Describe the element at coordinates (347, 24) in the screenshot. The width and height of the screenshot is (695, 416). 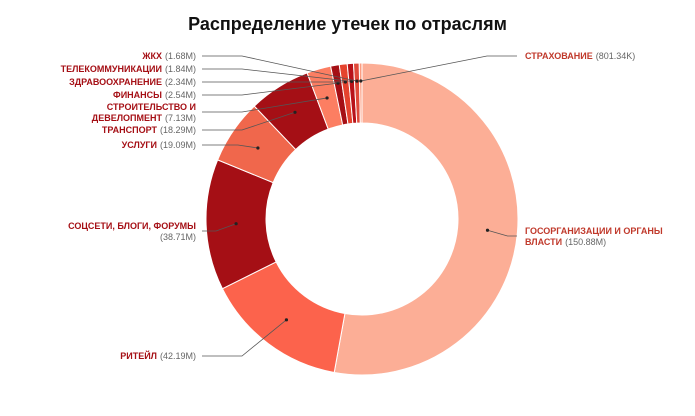
I see `chart-title: Распределение утечек по отраслям` at that location.